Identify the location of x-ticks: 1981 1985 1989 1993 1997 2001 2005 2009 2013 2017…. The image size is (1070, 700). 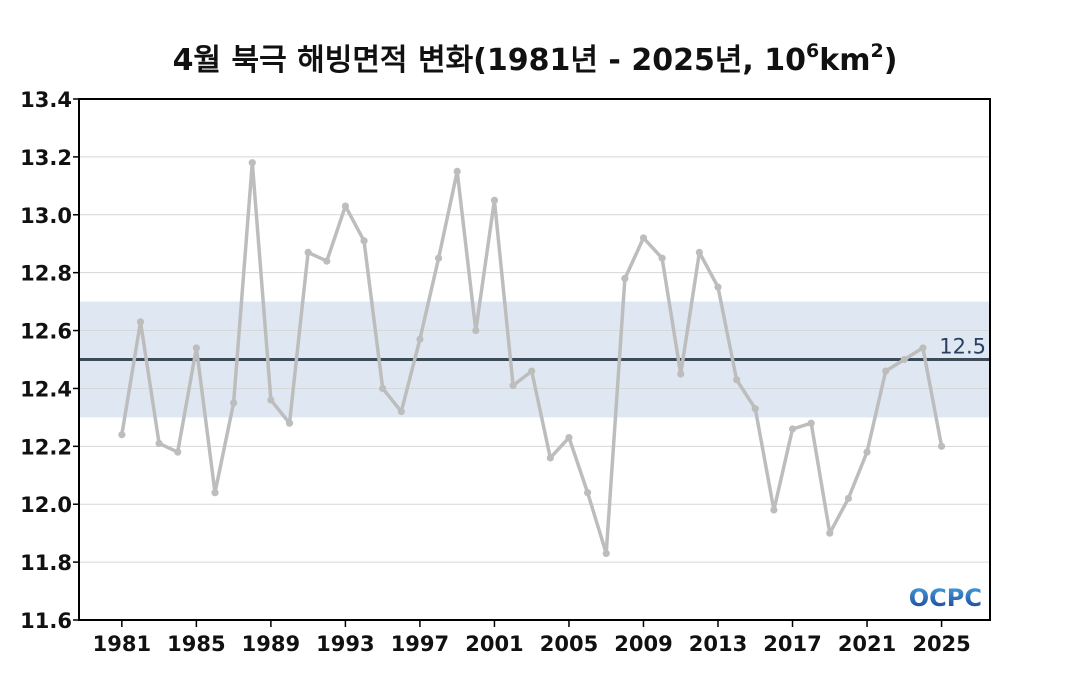
(532, 638).